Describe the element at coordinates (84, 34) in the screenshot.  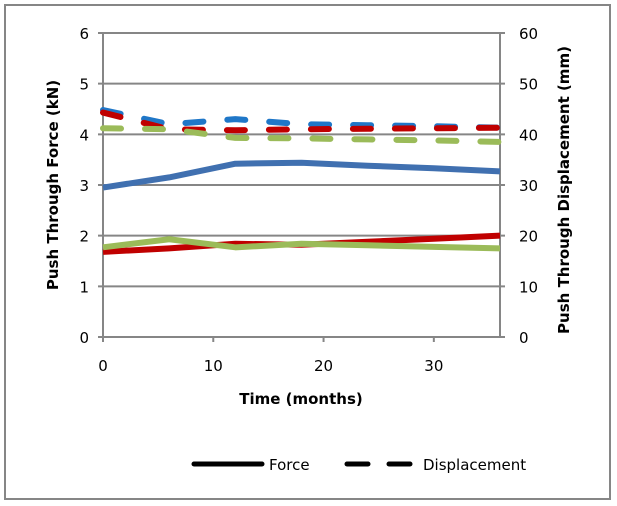
I see `y-tick-label: 6` at that location.